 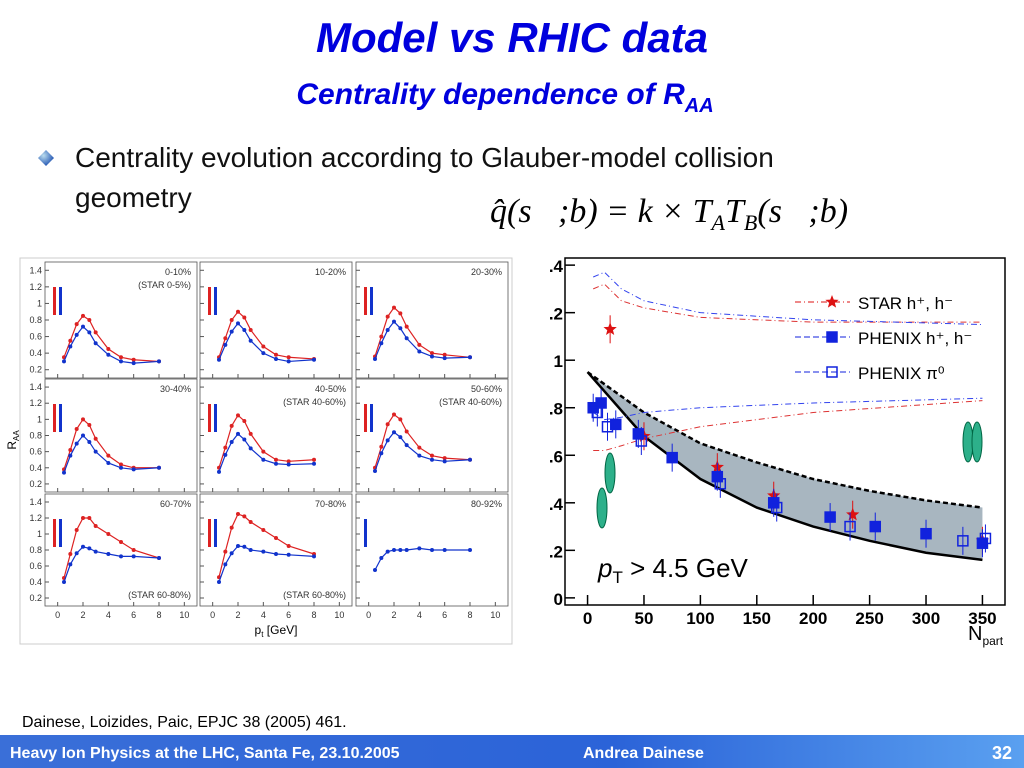 What do you see at coordinates (673, 570) in the screenshot?
I see `annotation: pT > 4.5 GeV` at bounding box center [673, 570].